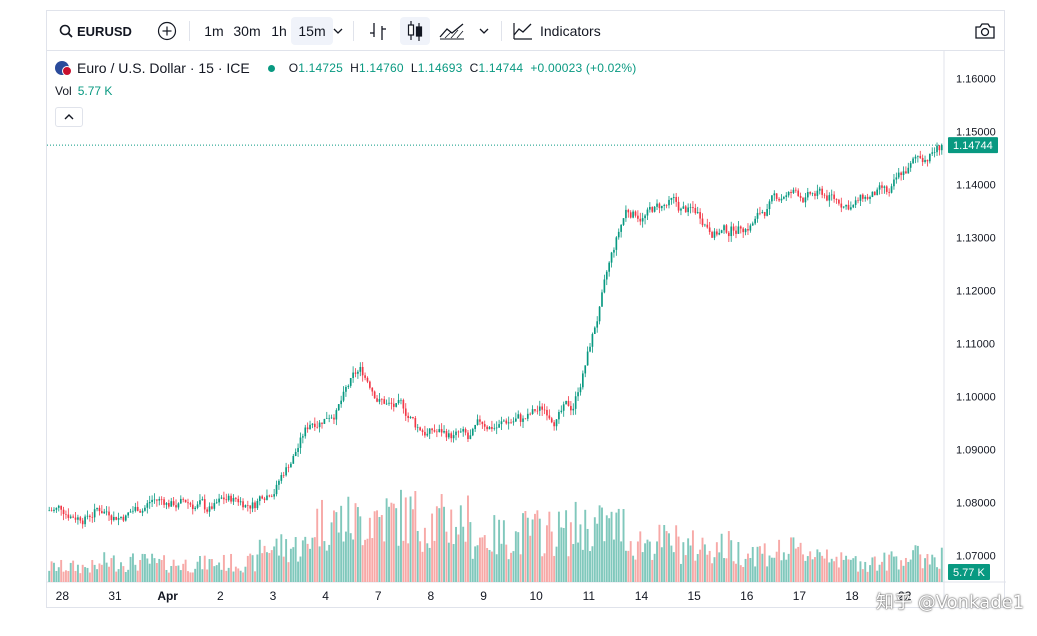 This screenshot has height=636, width=1037. Describe the element at coordinates (167, 31) in the screenshot. I see `compare-symbol-button` at that location.